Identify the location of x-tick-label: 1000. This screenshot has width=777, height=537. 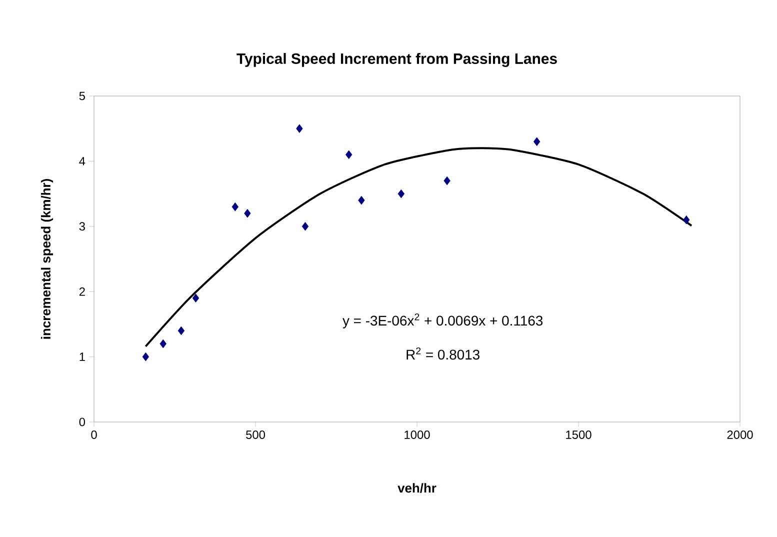
(417, 434).